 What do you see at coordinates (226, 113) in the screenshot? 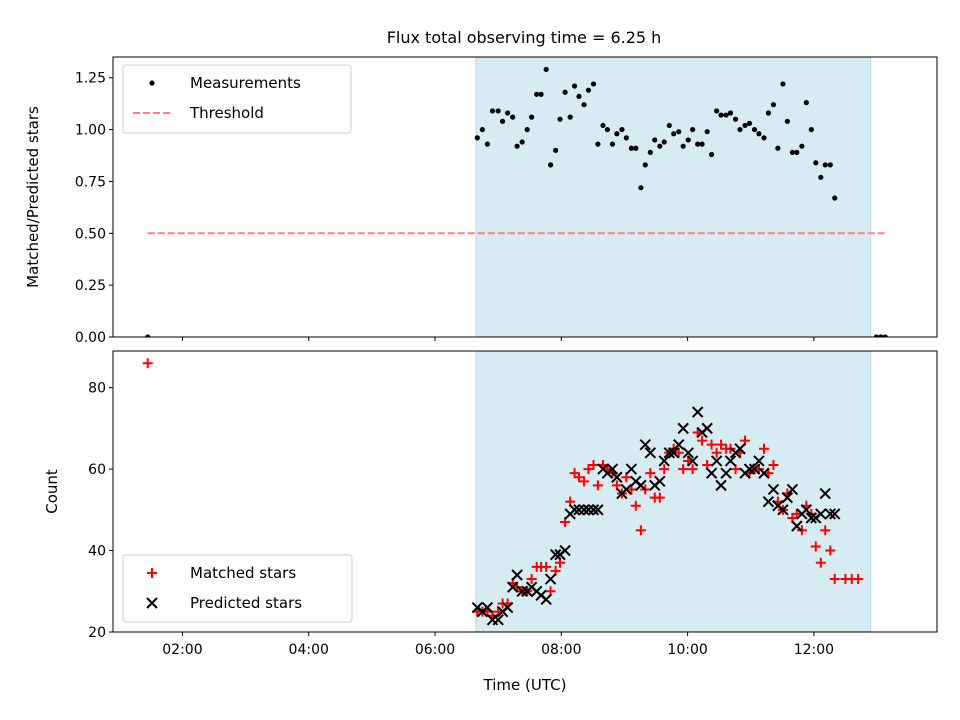
I see `legend-label: Threshold` at bounding box center [226, 113].